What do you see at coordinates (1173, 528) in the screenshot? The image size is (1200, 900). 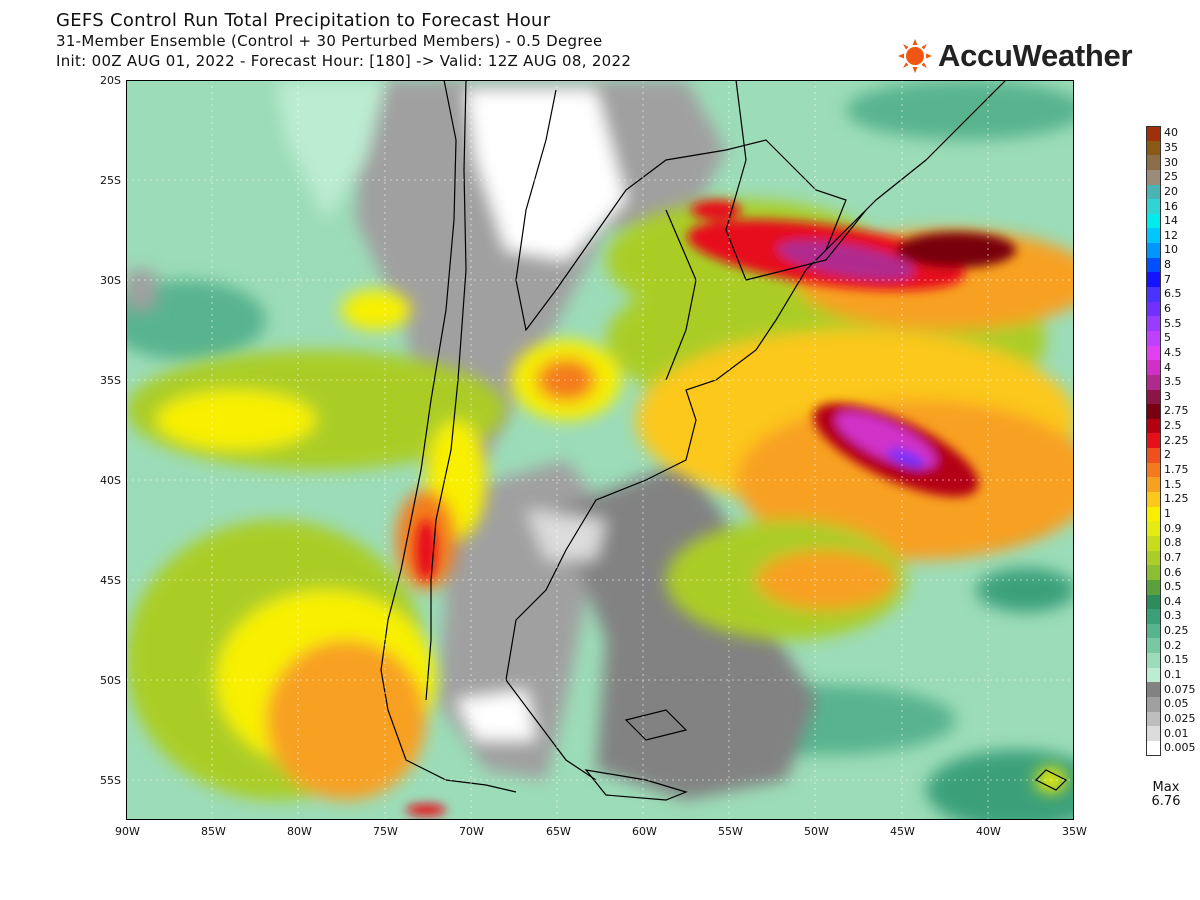 I see `legend-label: 0.9` at bounding box center [1173, 528].